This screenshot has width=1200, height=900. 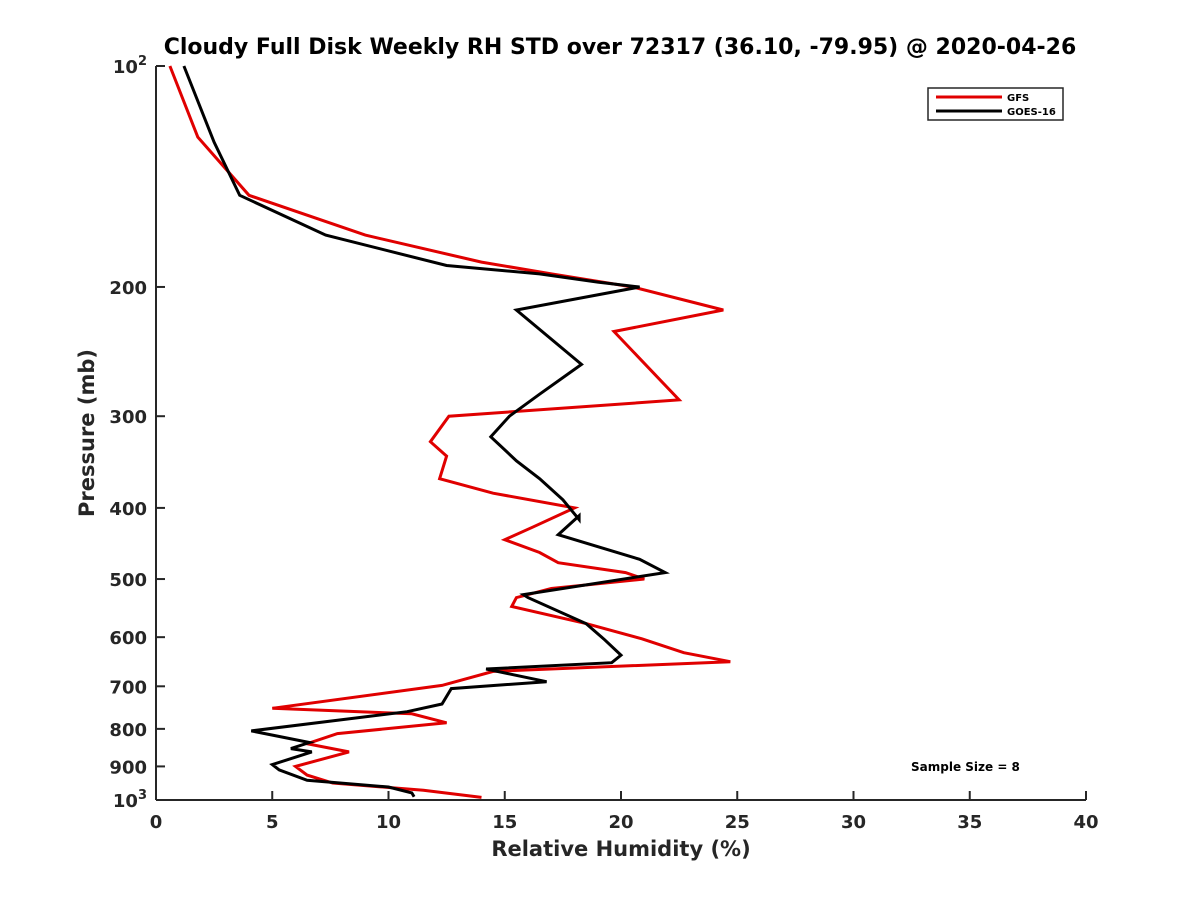 I want to click on x-ticks: 0 5 10 15 20 25 30 35 40, so click(x=624, y=812).